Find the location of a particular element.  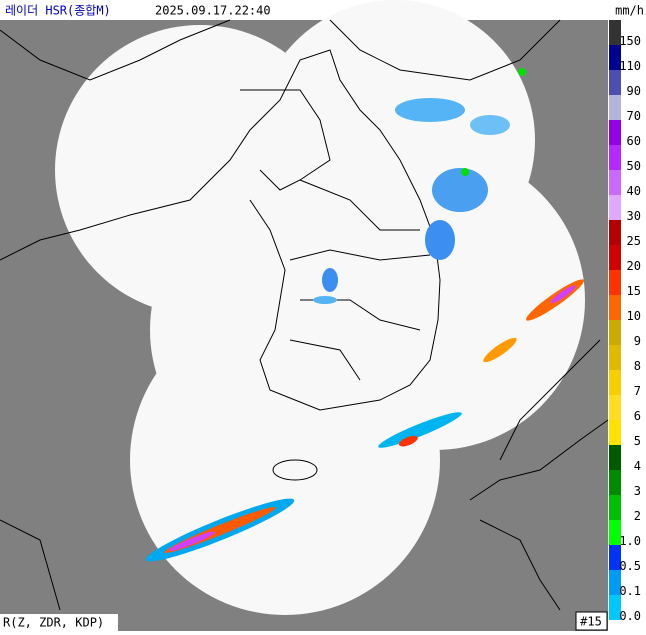

legend-label: 3 is located at coordinates (637, 491).